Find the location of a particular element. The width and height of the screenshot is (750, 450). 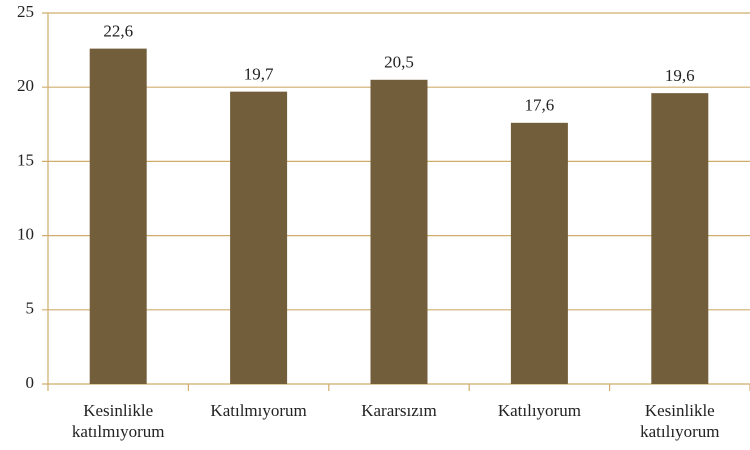

y-tick-label: 15 is located at coordinates (25, 159).